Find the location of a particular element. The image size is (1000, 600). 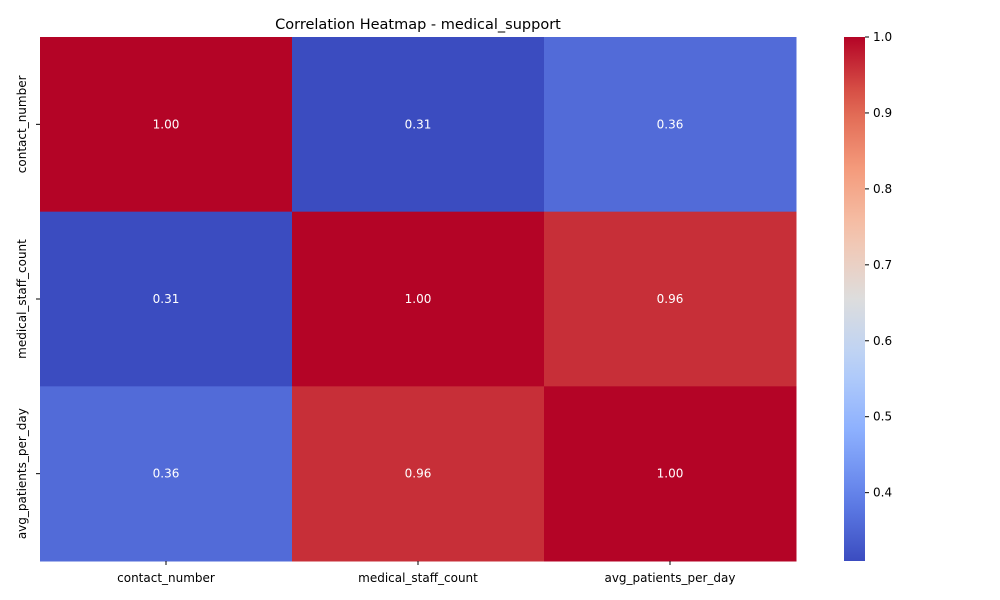

colorbar-tick-label: 1.0 is located at coordinates (882, 37).